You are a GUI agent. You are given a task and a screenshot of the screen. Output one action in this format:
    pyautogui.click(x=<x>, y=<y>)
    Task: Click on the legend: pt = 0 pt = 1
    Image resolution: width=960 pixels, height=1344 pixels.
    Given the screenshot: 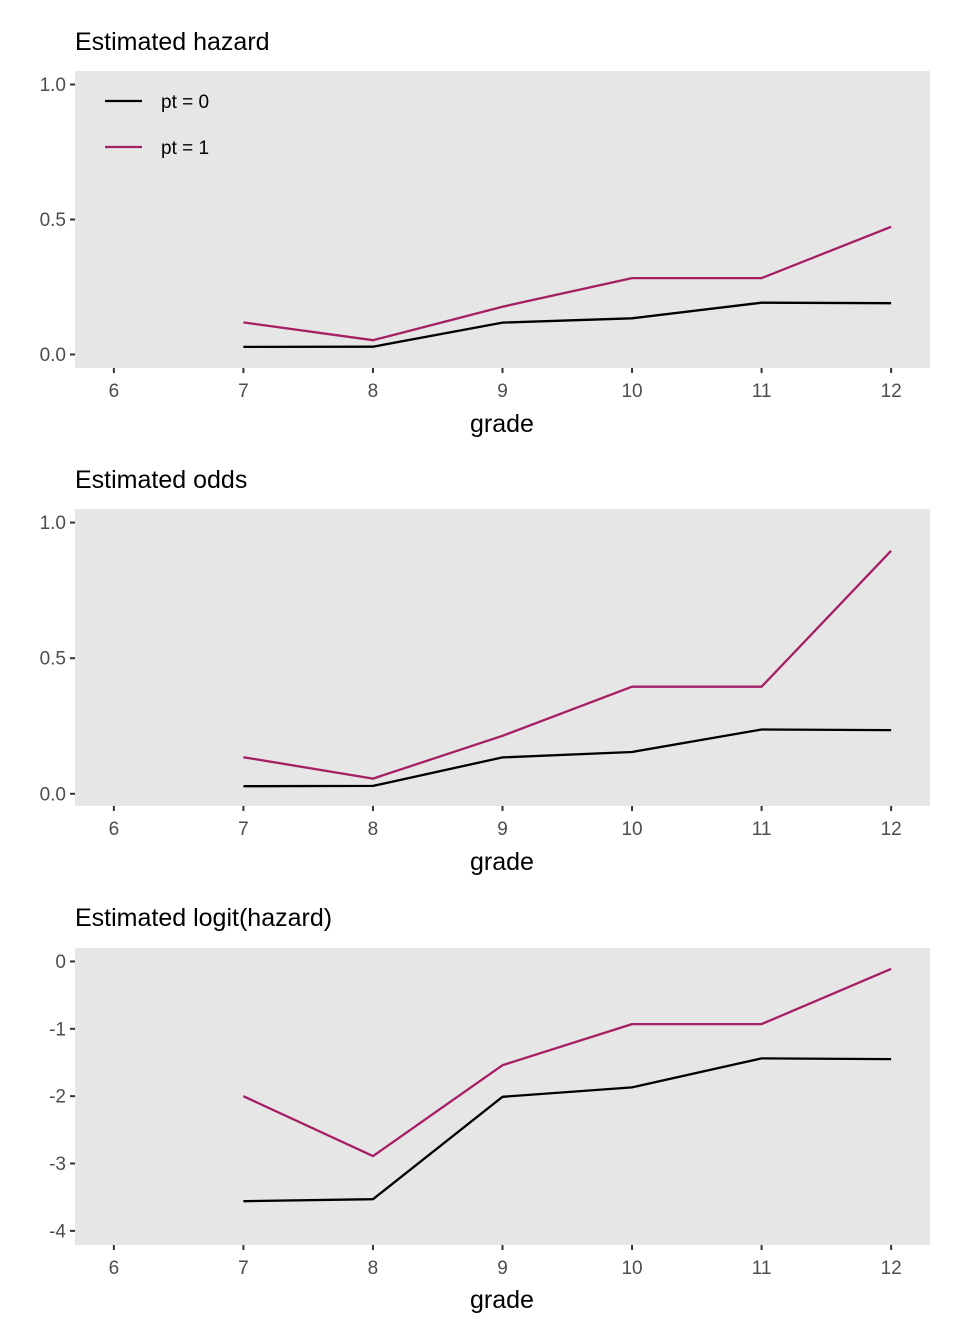 What is the action you would take?
    pyautogui.click(x=157, y=125)
    